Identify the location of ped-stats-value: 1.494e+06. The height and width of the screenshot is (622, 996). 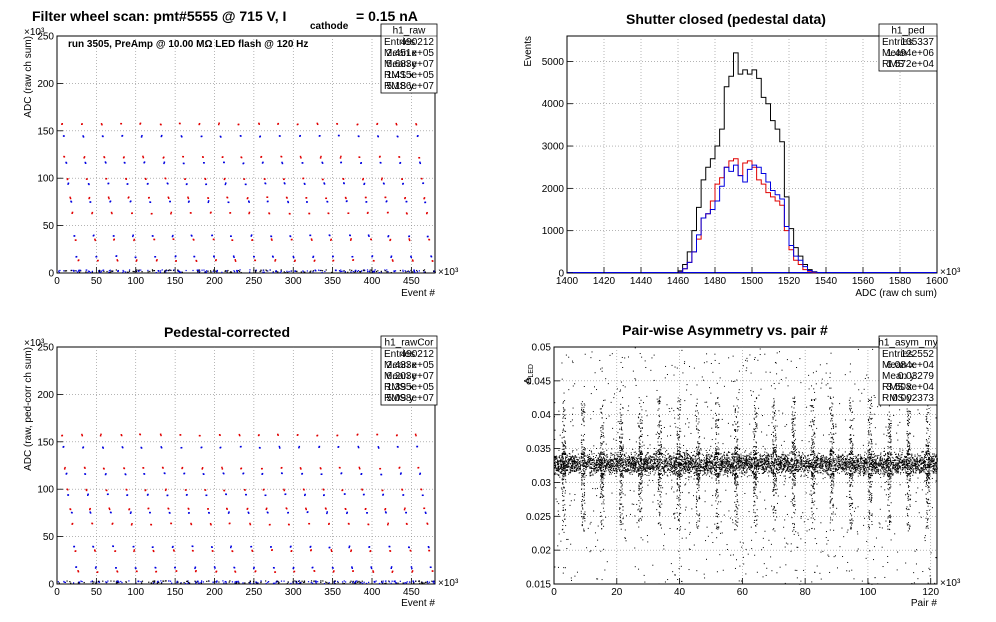
(910, 53).